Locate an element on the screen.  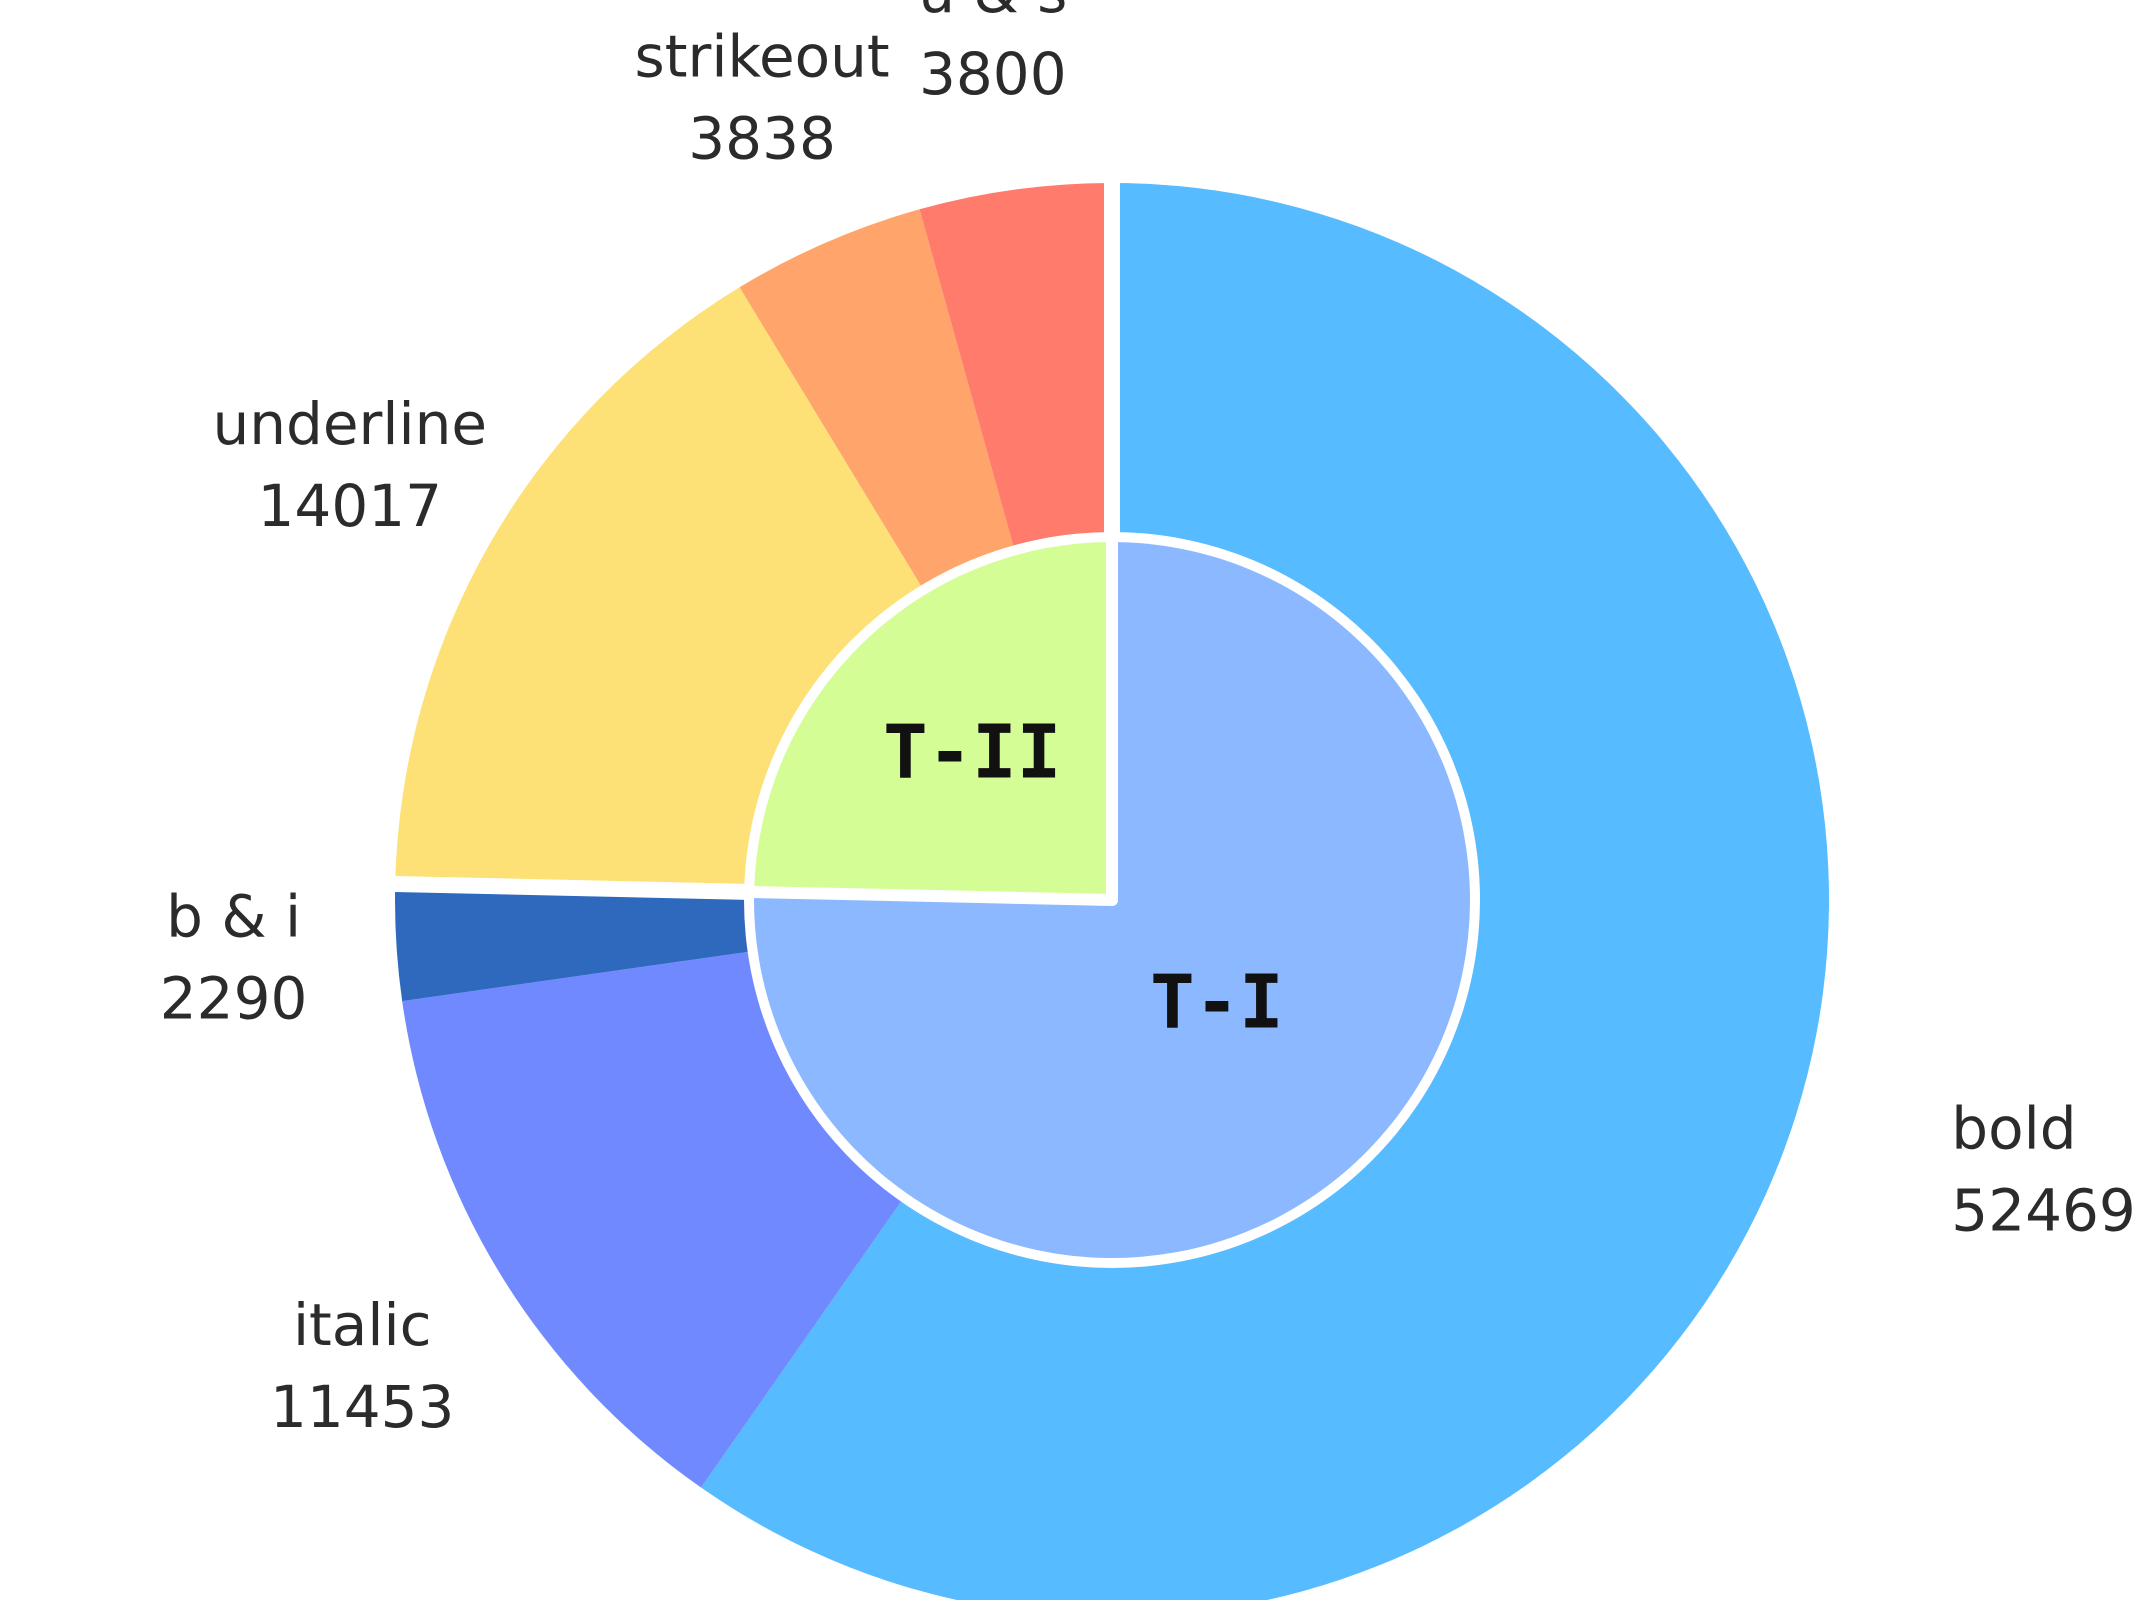
label-value-u-s: 3800 is located at coordinates (993, 74).